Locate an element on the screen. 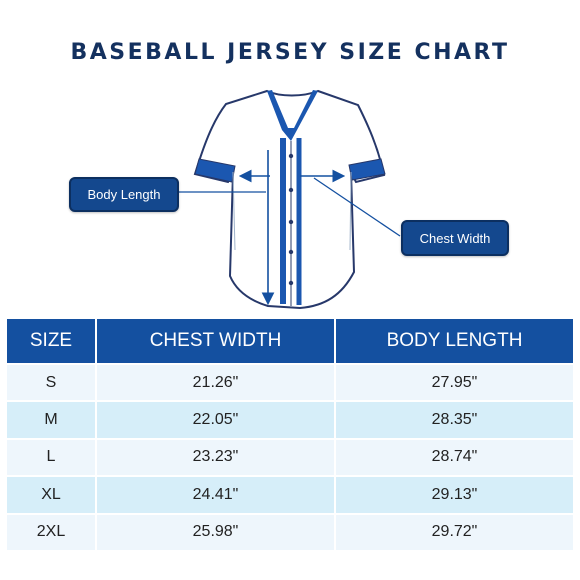  table-header-row: SIZE CHEST WIDTH BODY LENGTH is located at coordinates (290, 341).